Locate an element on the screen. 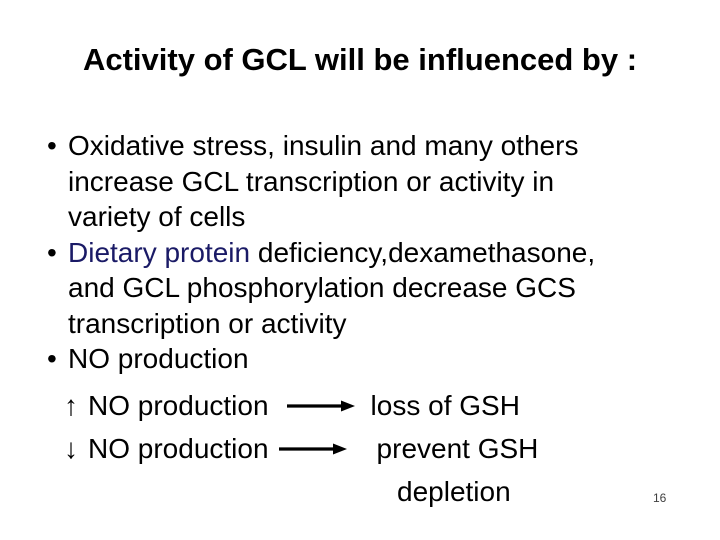 This screenshot has width=720, height=540. bullet-item-oxidative-line3: variety of cells is located at coordinates (377, 217).